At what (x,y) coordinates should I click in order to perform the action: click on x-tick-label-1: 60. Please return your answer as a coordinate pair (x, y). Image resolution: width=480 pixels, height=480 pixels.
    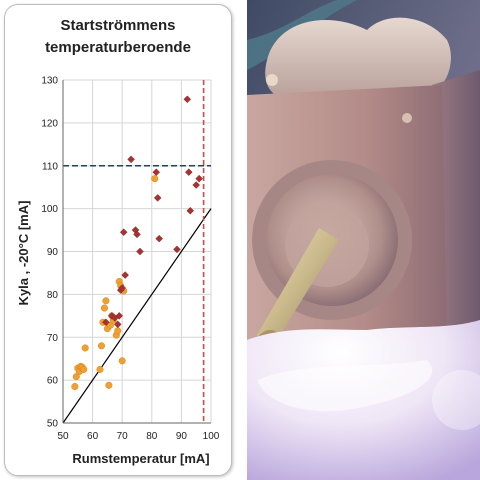
    Looking at the image, I should click on (93, 436).